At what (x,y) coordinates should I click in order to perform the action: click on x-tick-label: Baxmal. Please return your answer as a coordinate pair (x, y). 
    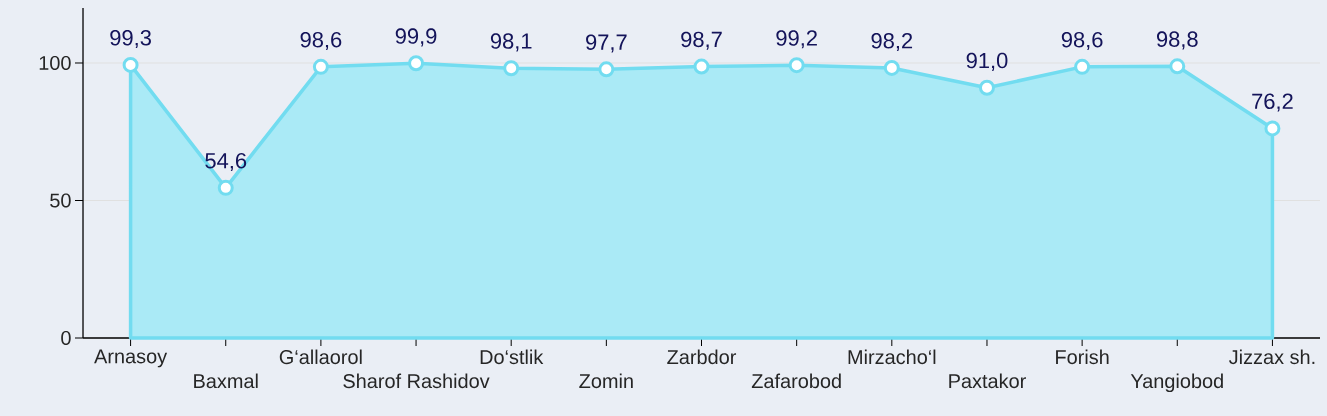
    Looking at the image, I should click on (226, 381).